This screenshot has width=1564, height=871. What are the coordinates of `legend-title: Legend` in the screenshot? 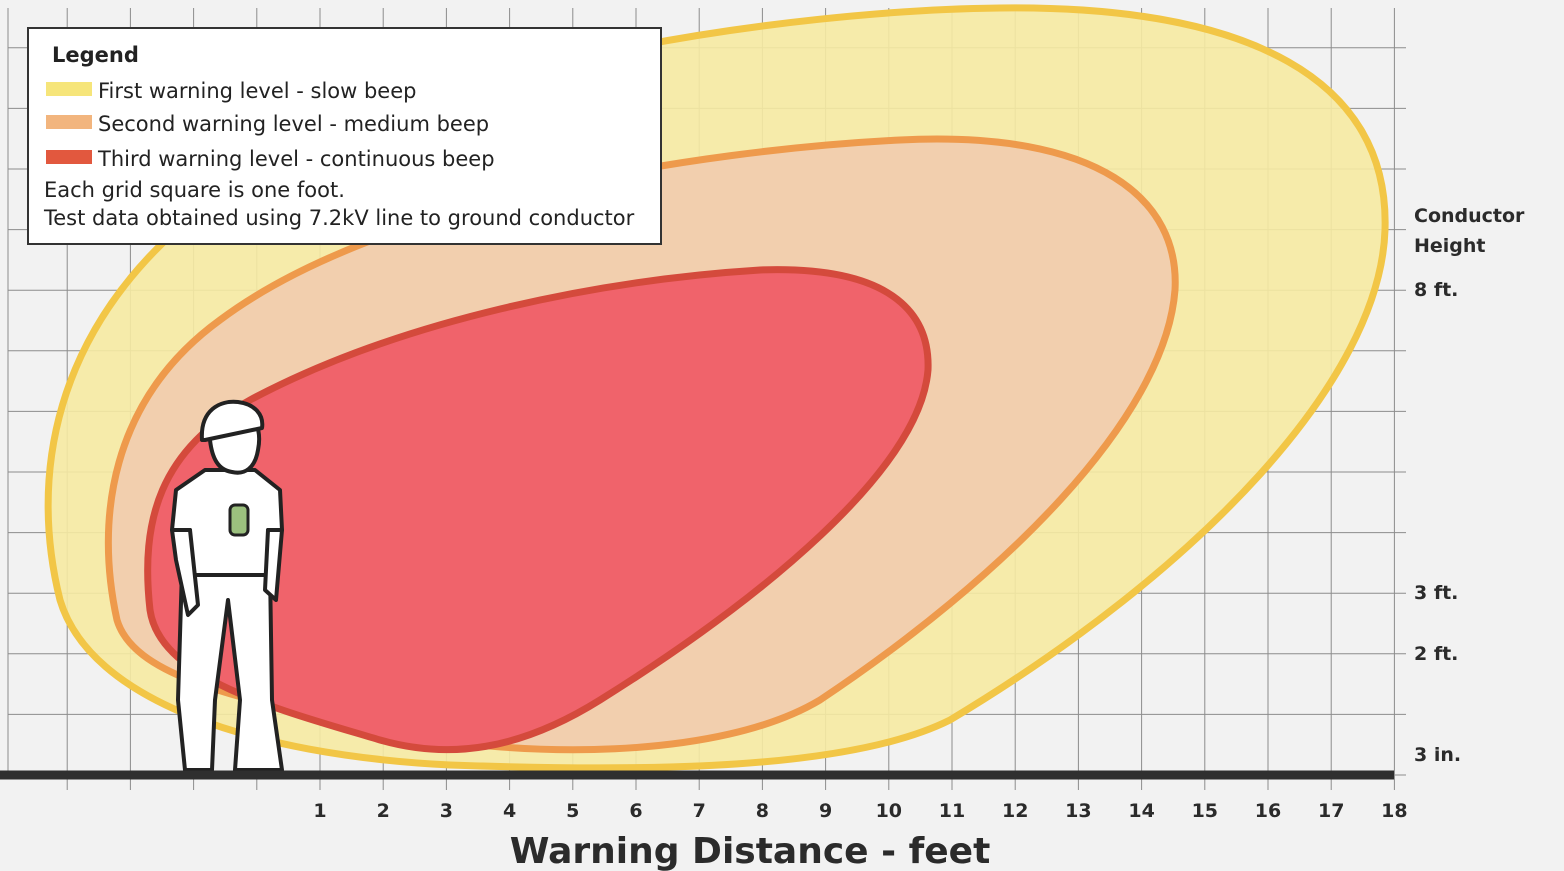 It's located at (95, 55).